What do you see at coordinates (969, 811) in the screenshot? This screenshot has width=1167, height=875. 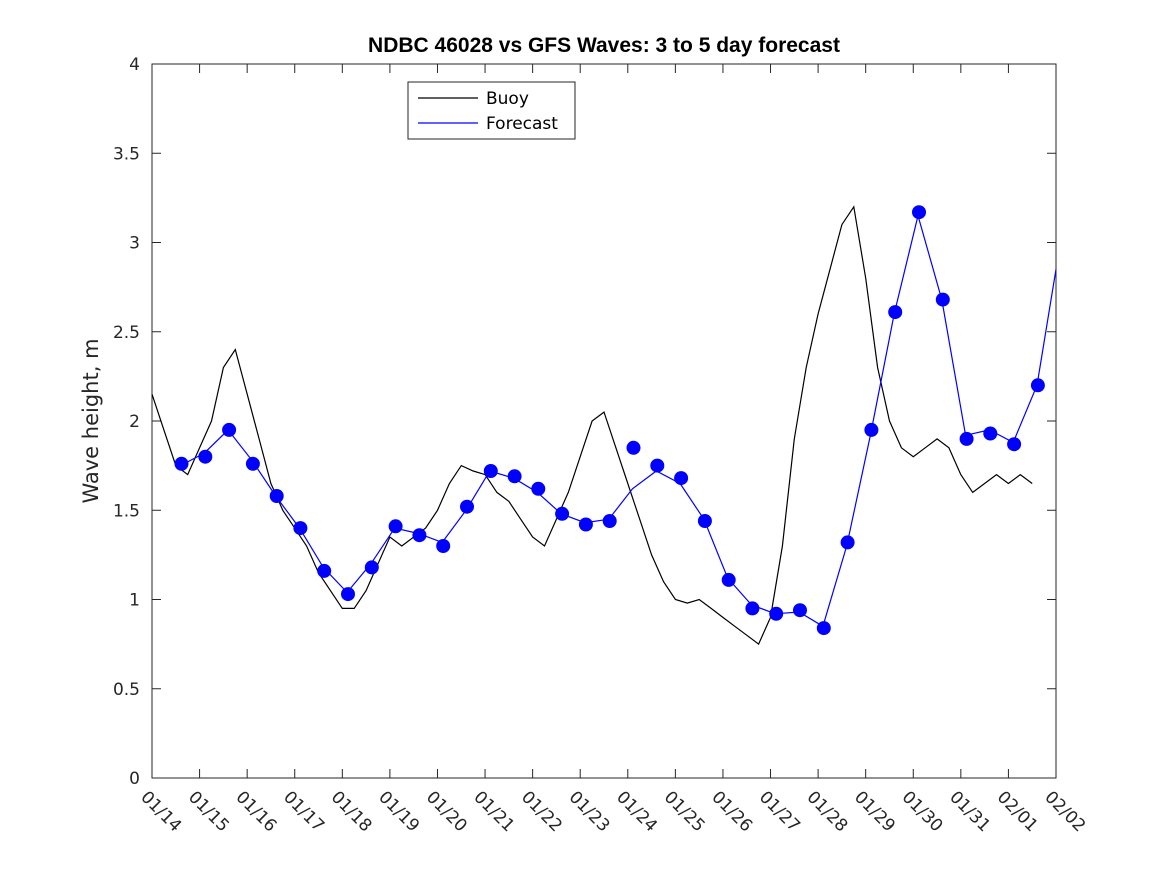 I see `x-tick-label: 01/31` at bounding box center [969, 811].